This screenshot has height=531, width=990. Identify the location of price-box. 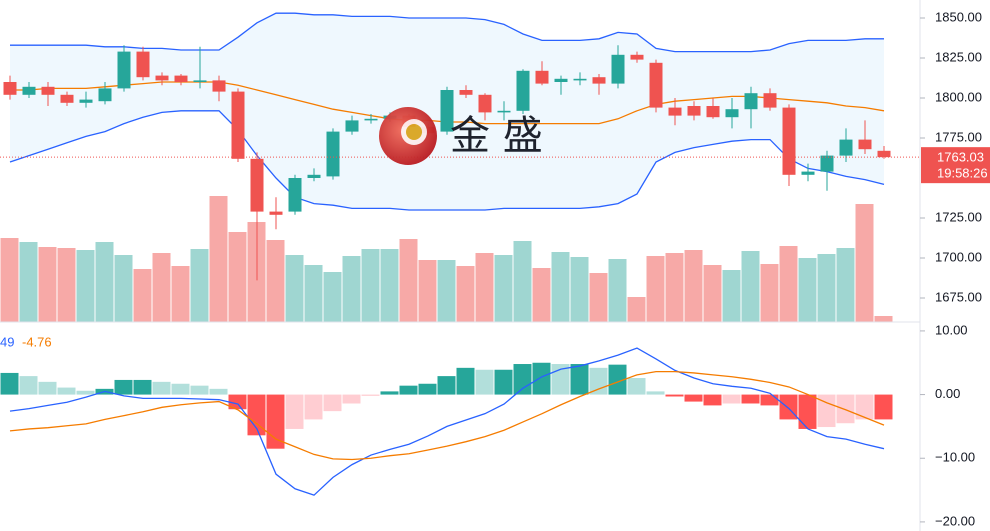
(955, 165).